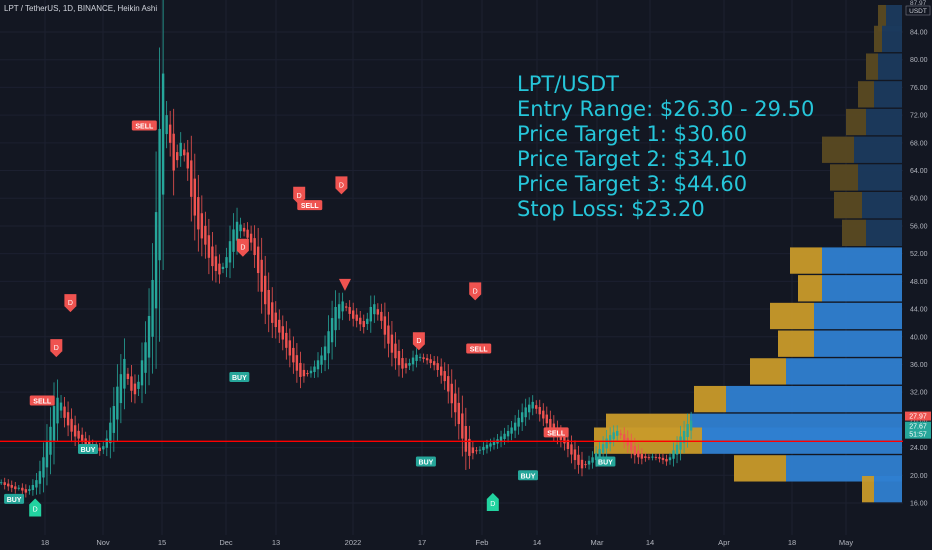 This screenshot has height=550, width=932. Describe the element at coordinates (919, 476) in the screenshot. I see `price-tick-label: 20.00` at that location.